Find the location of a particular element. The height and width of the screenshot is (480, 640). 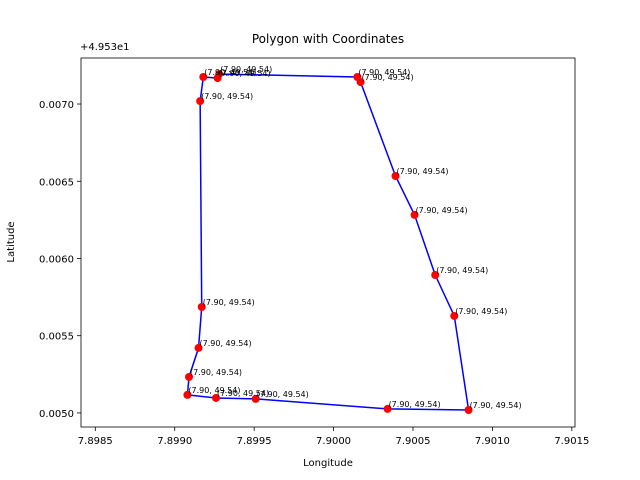

y-offset-label: +4.953e1 is located at coordinates (105, 47).